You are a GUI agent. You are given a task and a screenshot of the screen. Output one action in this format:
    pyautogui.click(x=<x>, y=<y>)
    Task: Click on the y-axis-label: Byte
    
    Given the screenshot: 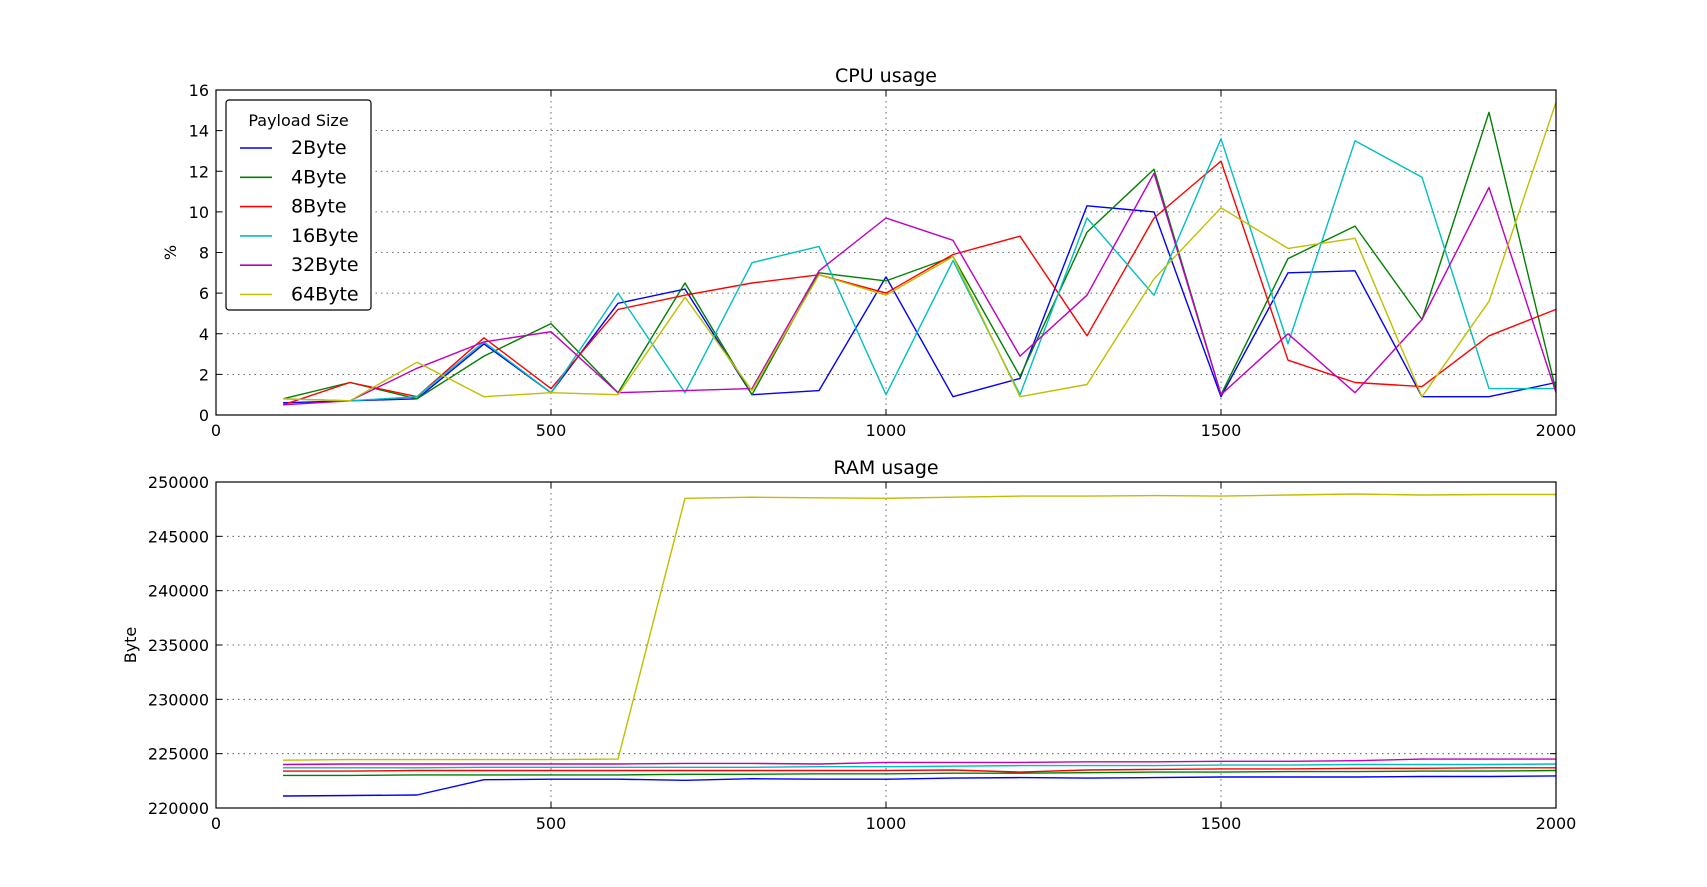 What is the action you would take?
    pyautogui.click(x=130, y=645)
    